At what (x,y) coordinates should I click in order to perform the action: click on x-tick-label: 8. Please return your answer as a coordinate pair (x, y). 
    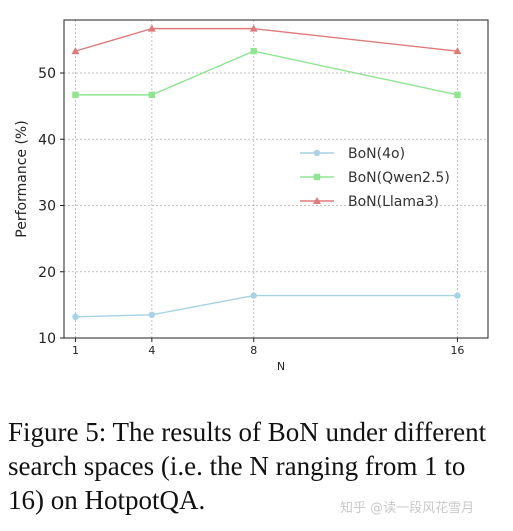
    Looking at the image, I should click on (253, 350).